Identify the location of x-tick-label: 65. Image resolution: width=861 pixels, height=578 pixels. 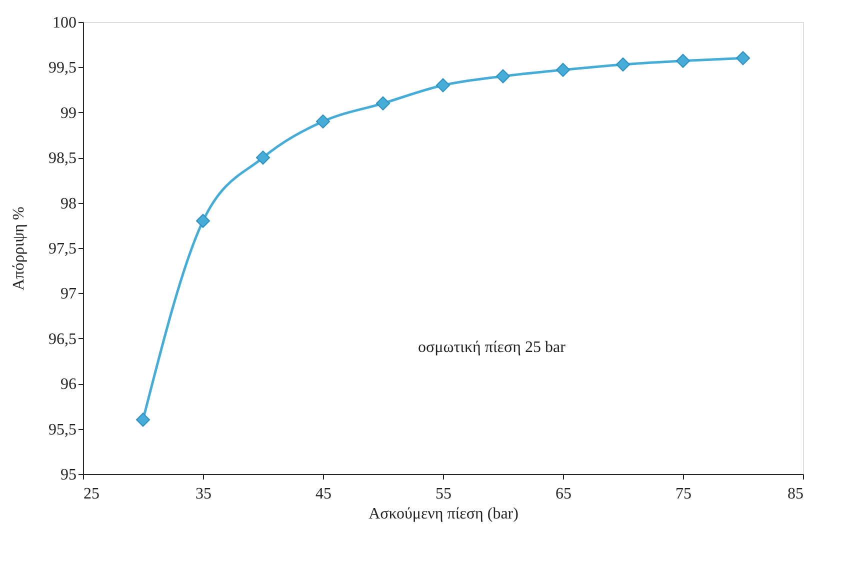
(564, 494).